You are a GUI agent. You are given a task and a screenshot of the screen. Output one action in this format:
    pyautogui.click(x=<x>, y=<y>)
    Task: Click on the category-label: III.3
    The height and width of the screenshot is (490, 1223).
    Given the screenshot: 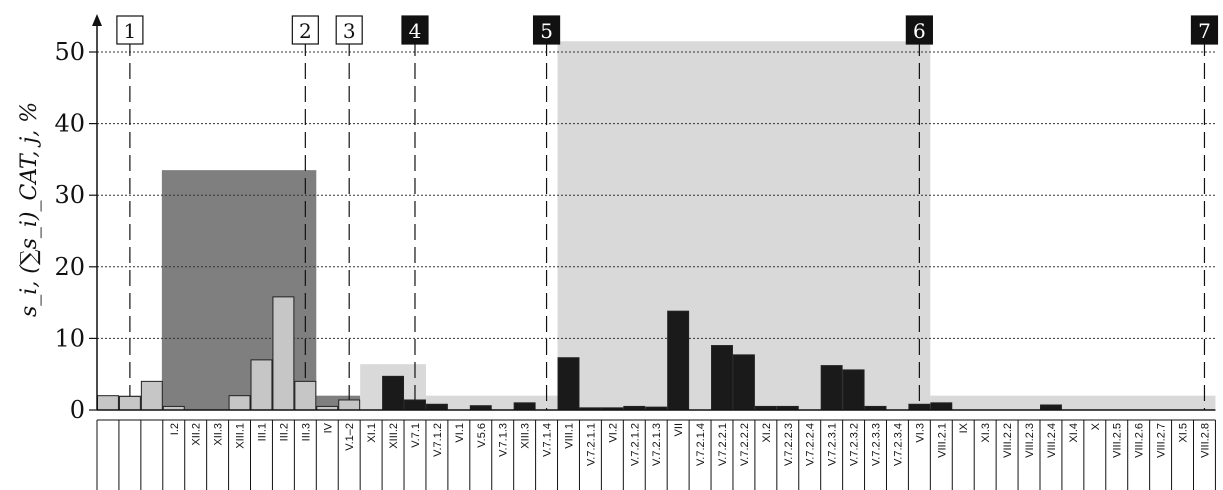 What is the action you would take?
    pyautogui.click(x=306, y=432)
    